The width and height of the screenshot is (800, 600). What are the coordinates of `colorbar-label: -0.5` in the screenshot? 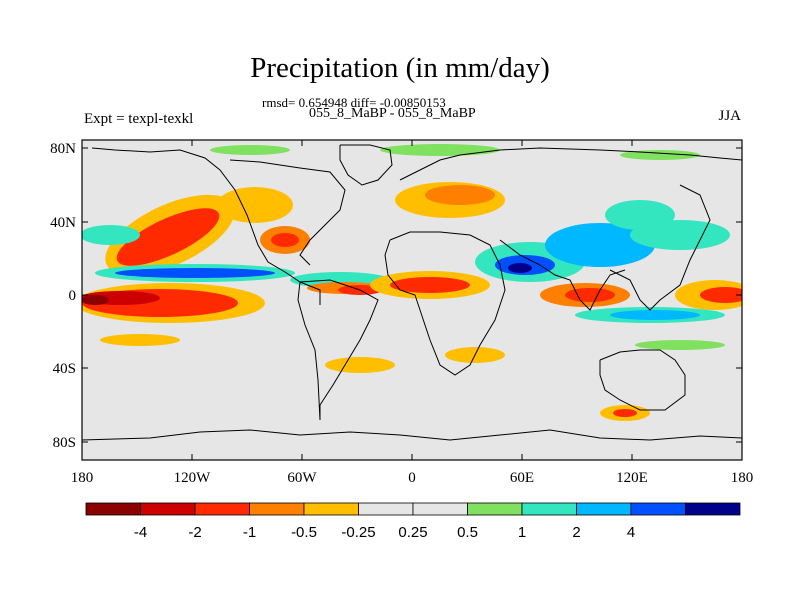 It's located at (304, 532).